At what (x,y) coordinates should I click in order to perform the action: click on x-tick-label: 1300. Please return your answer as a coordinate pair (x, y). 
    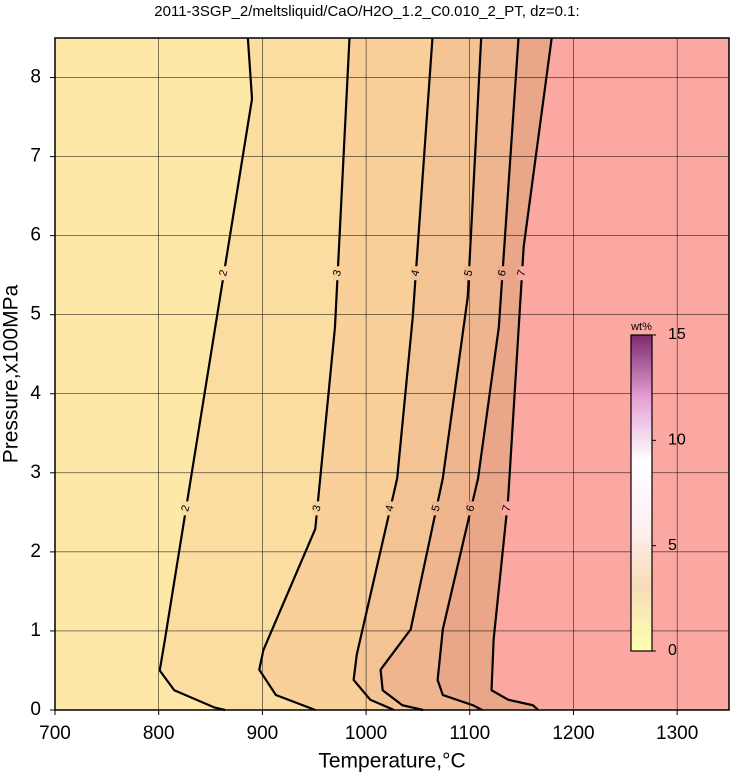
    Looking at the image, I should click on (677, 733).